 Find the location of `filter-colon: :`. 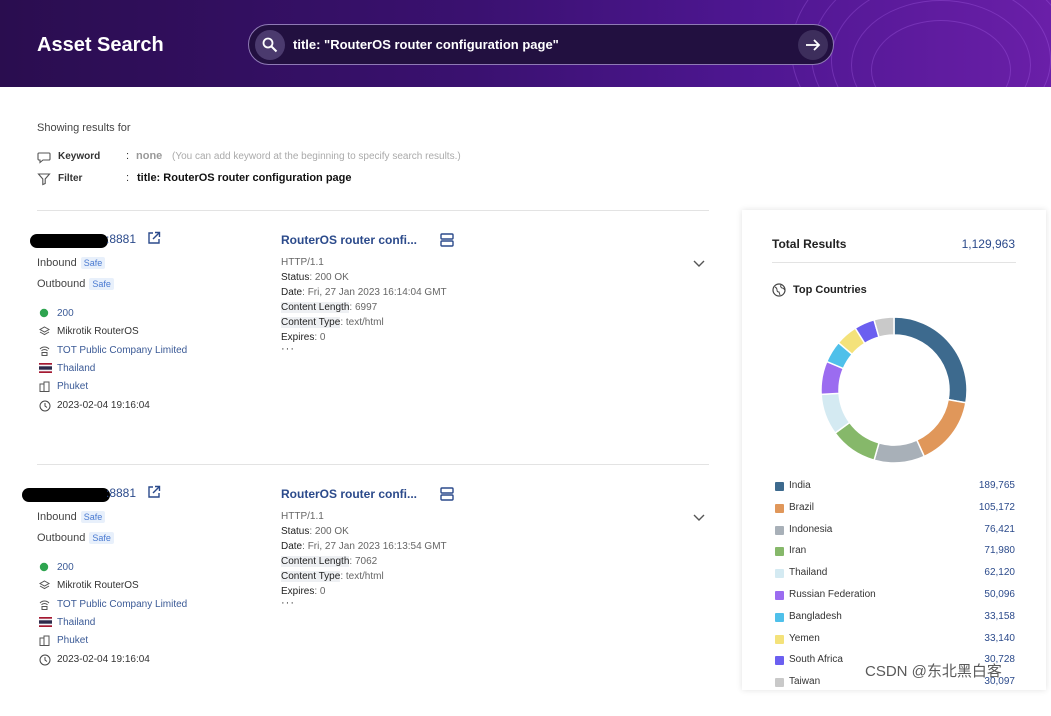

filter-colon: : is located at coordinates (128, 178).